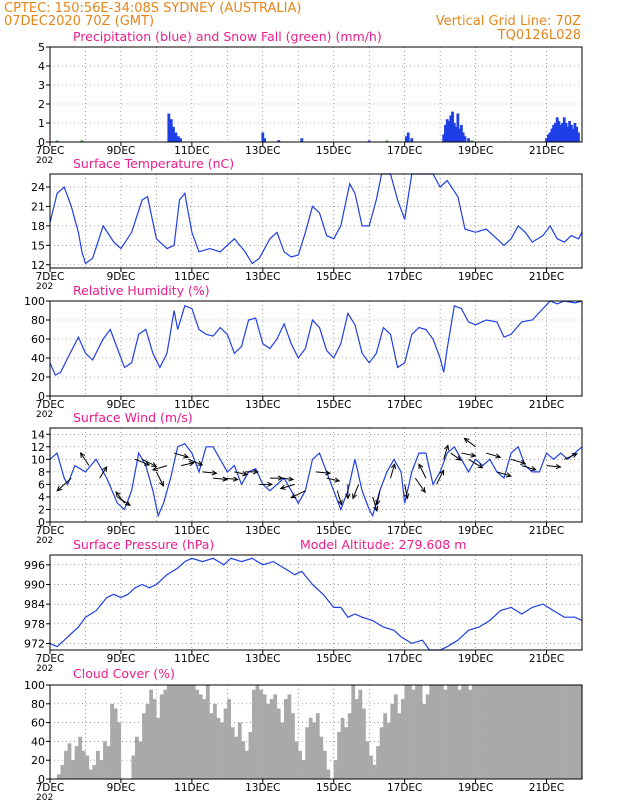 Image resolution: width=618 pixels, height=800 pixels. What do you see at coordinates (34, 301) in the screenshot?
I see `y-tick-label: 100` at bounding box center [34, 301].